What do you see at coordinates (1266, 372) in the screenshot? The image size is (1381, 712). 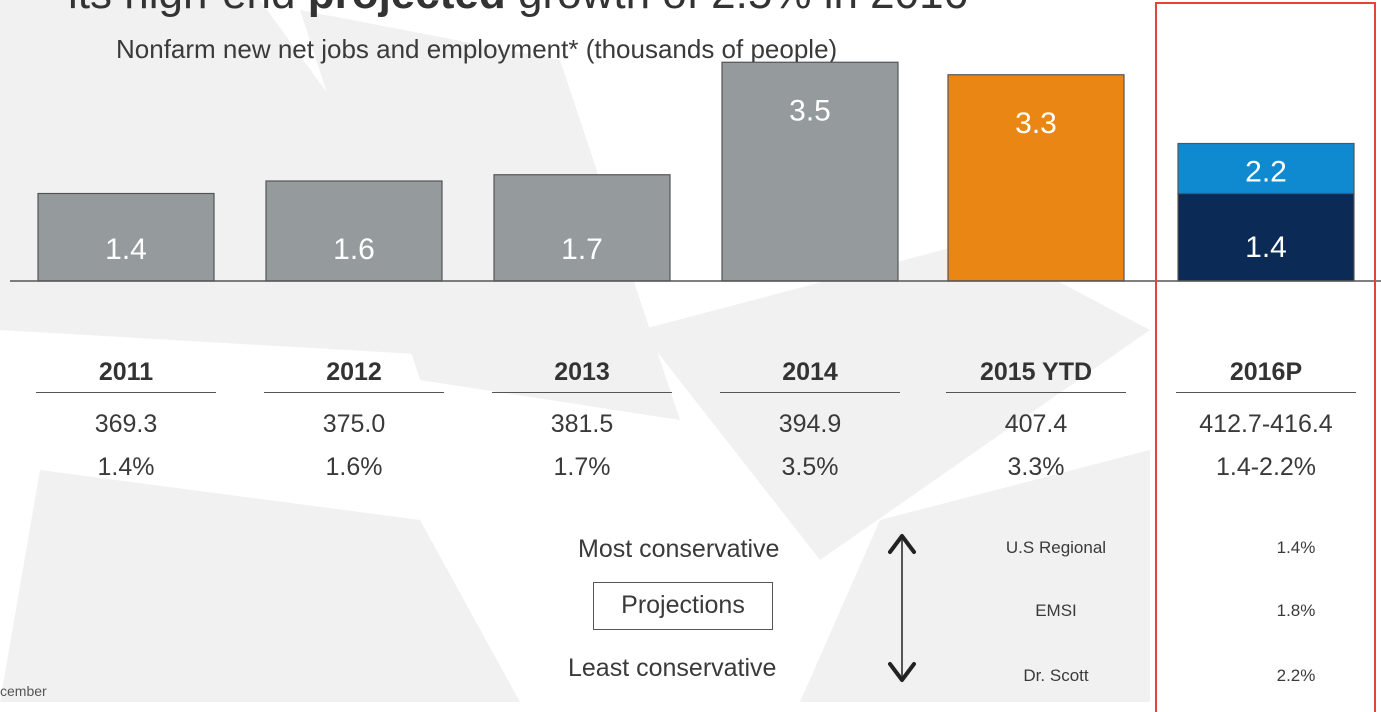 I see `year-label: 2016P` at bounding box center [1266, 372].